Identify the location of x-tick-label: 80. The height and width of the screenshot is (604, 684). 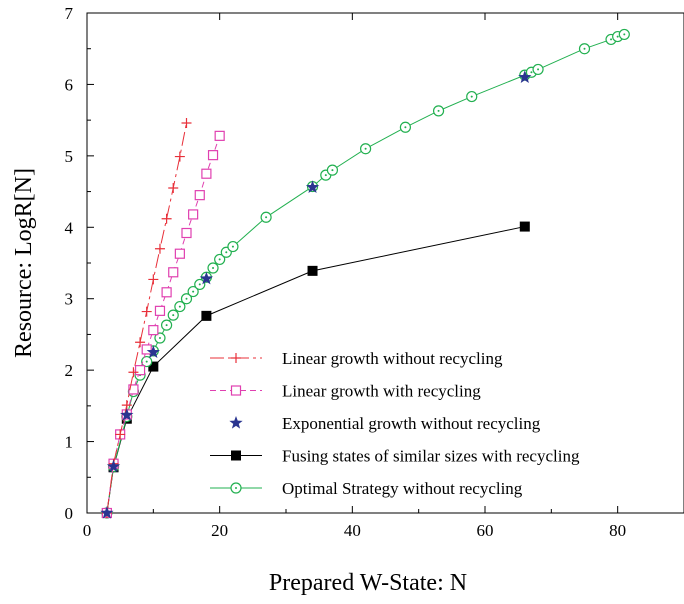
(617, 530).